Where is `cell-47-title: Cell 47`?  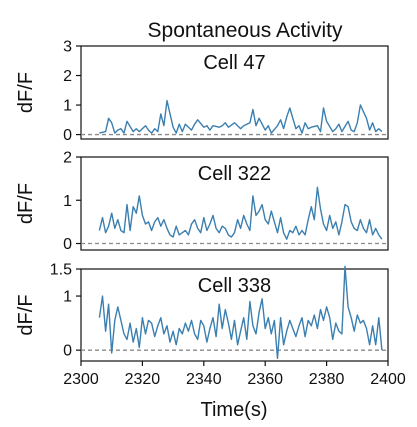 cell-47-title: Cell 47 is located at coordinates (234, 63).